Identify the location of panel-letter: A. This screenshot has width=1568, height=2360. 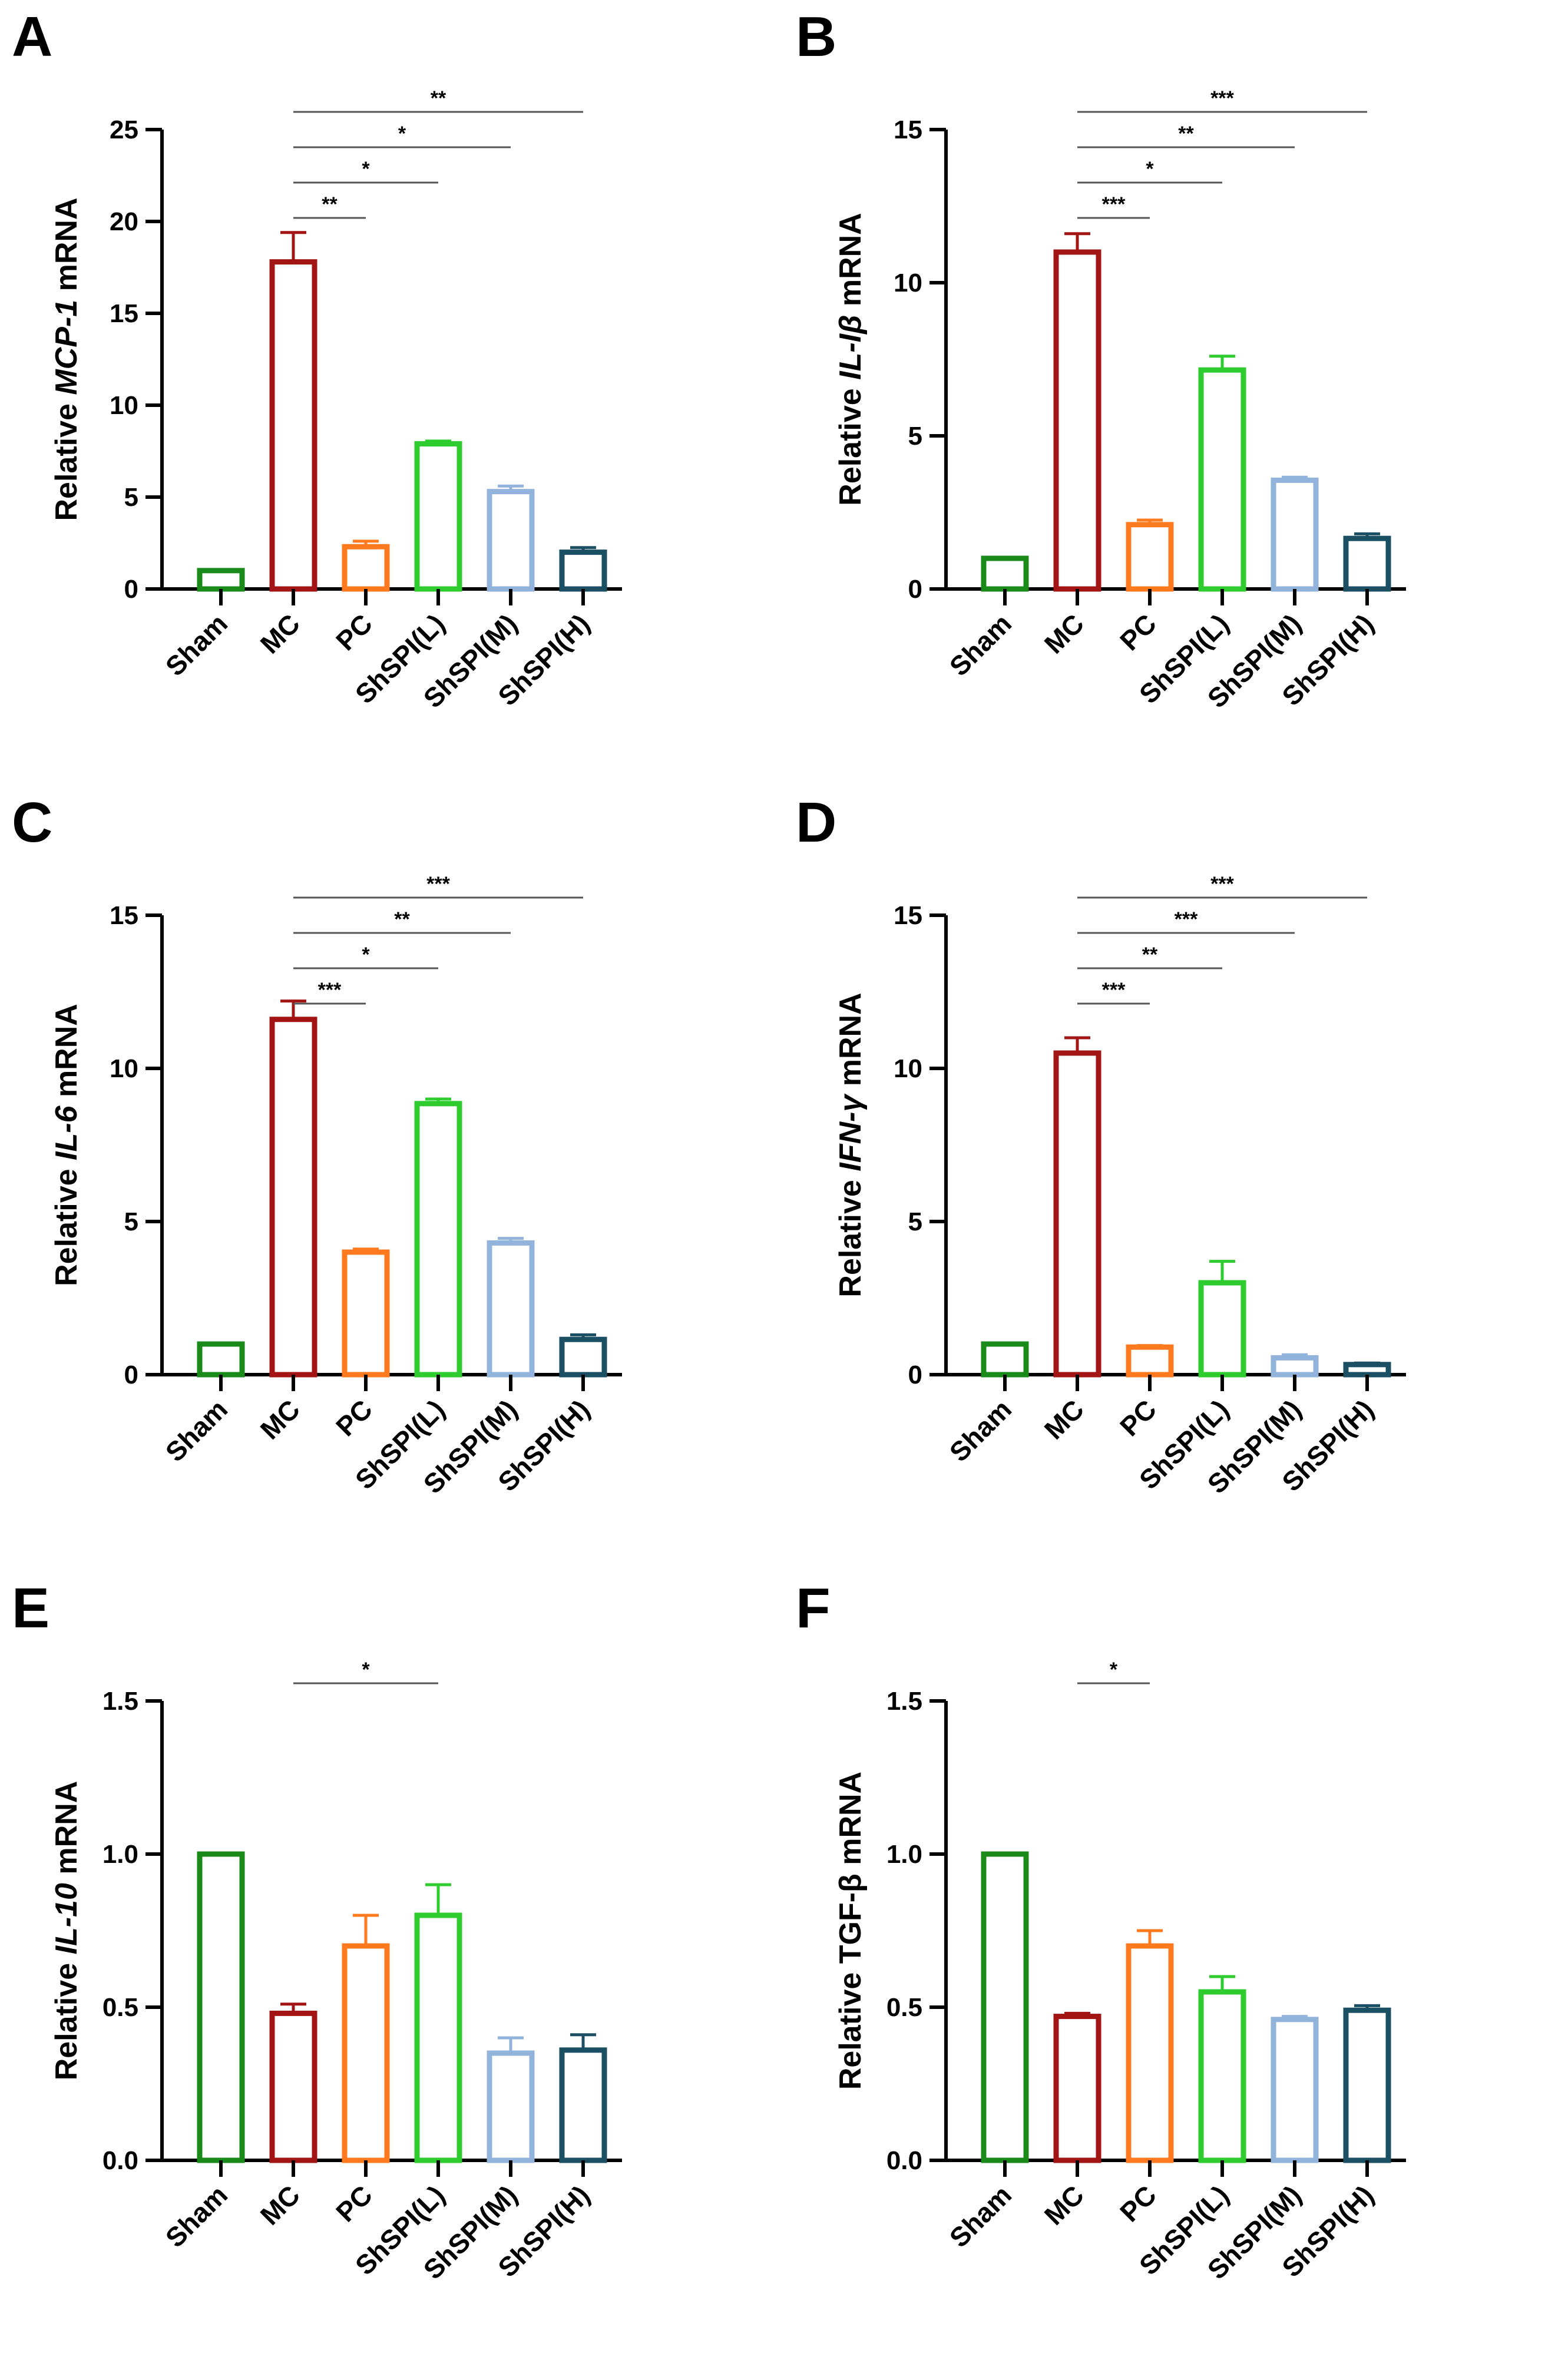
(32, 36).